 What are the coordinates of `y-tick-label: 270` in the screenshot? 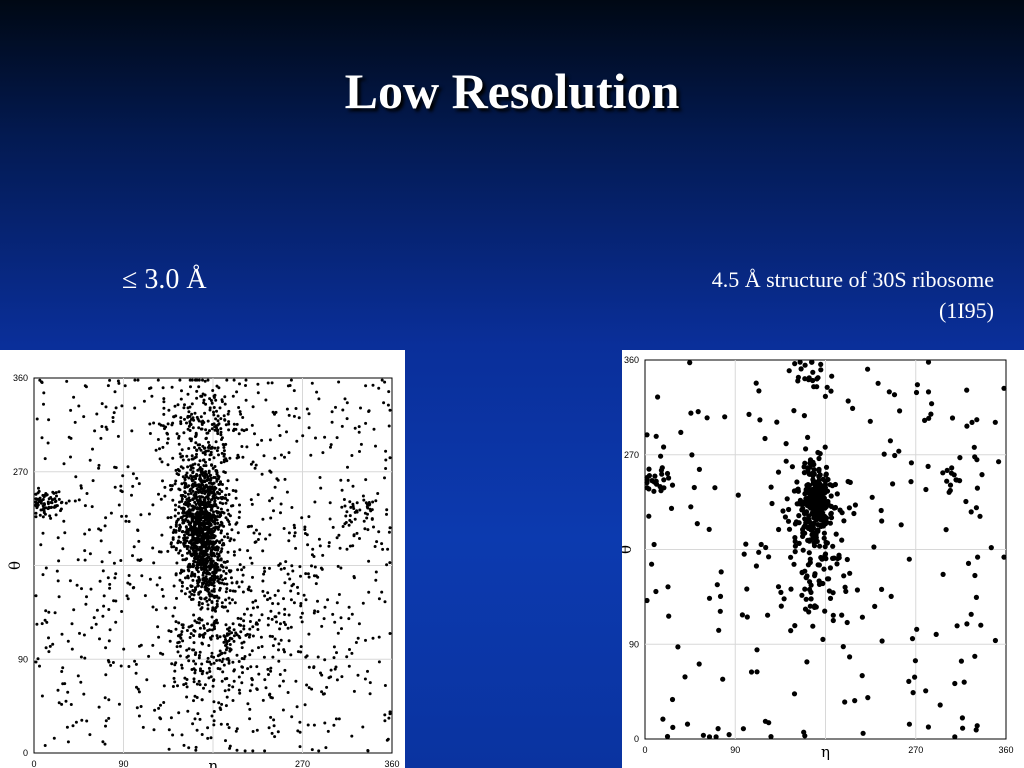 It's located at (631, 455).